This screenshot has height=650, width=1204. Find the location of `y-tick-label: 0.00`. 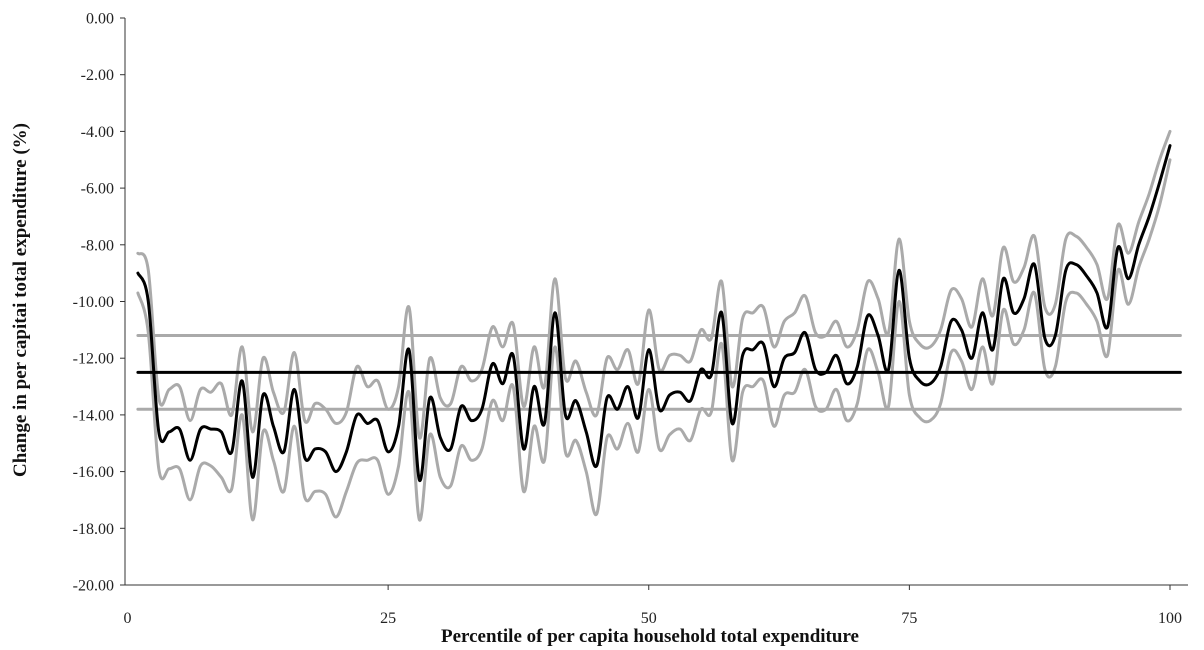

y-tick-label: 0.00 is located at coordinates (100, 19).